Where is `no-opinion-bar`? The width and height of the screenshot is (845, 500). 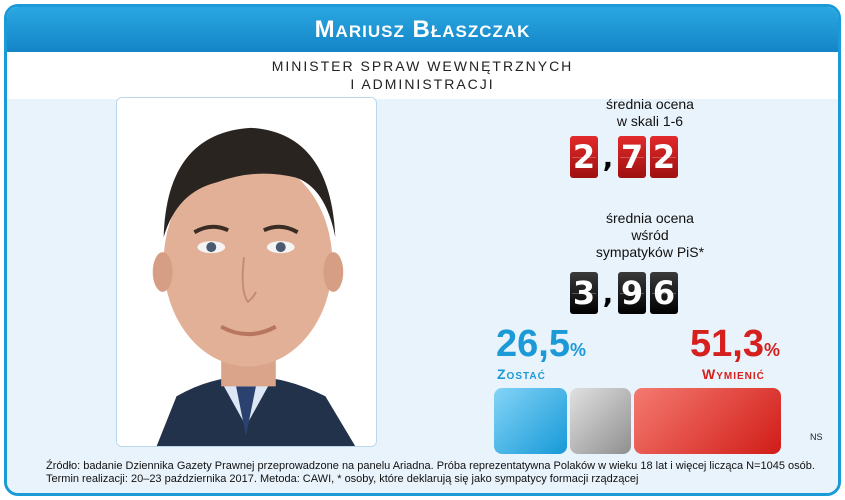
no-opinion-bar is located at coordinates (600, 421).